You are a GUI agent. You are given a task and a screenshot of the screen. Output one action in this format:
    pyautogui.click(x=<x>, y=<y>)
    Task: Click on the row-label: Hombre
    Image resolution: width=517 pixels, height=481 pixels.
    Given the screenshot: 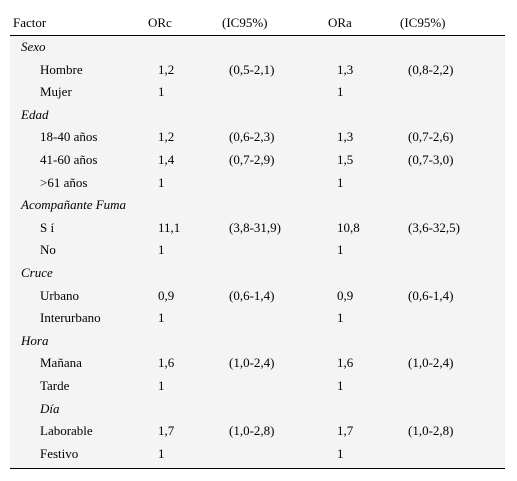 What is the action you would take?
    pyautogui.click(x=61, y=69)
    